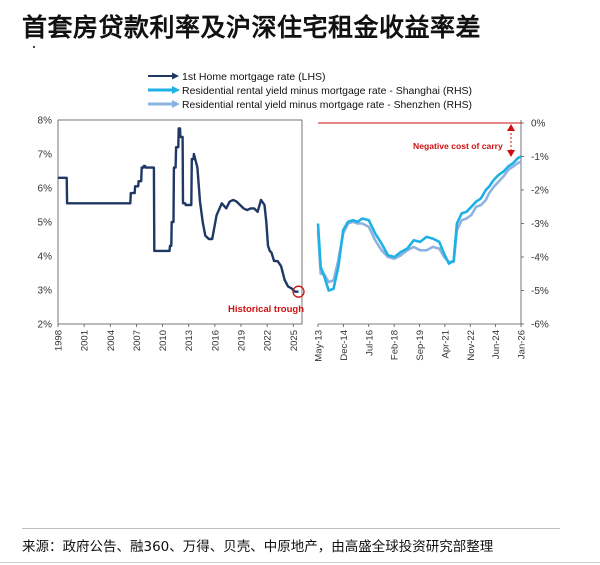 The height and width of the screenshot is (565, 600). I want to click on right-y-tick-label: -5%, so click(540, 291).